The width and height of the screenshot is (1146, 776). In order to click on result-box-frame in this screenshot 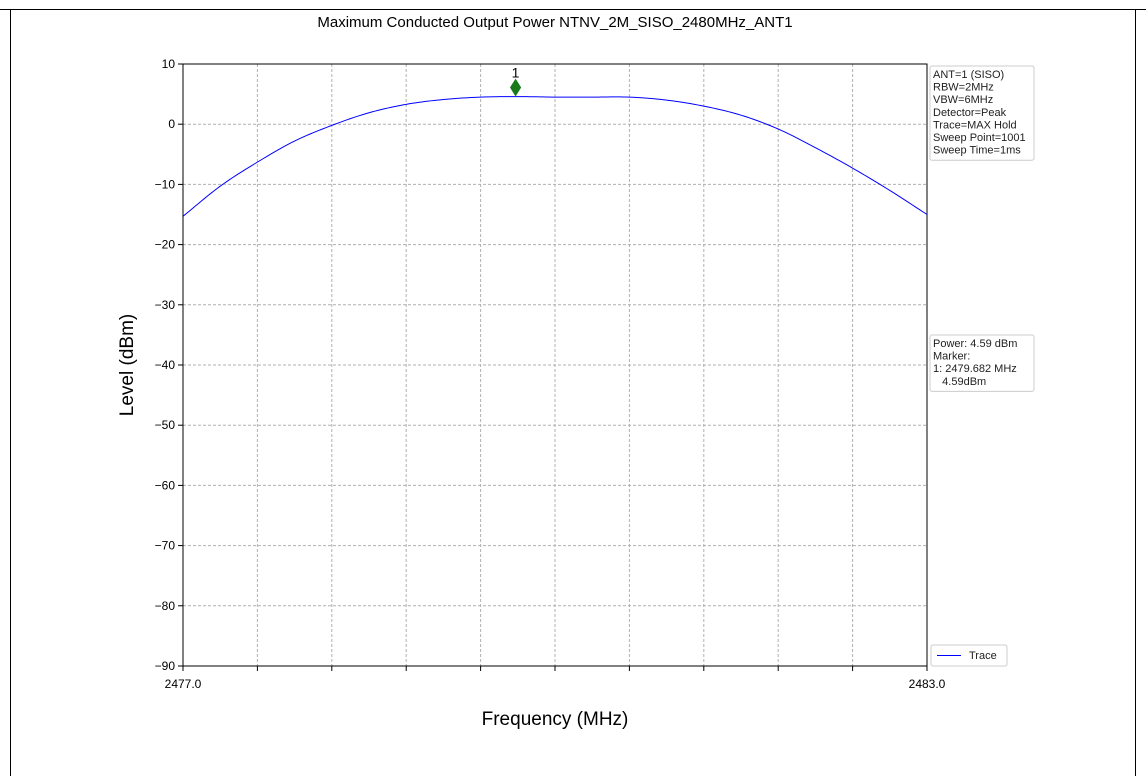, I will do `click(982, 363)`.